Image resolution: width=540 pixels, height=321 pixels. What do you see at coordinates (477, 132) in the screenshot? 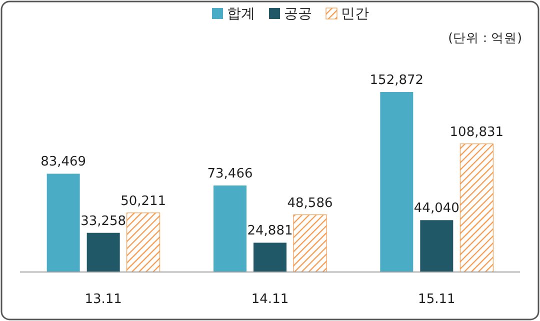
I see `data-label: 108,831` at bounding box center [477, 132].